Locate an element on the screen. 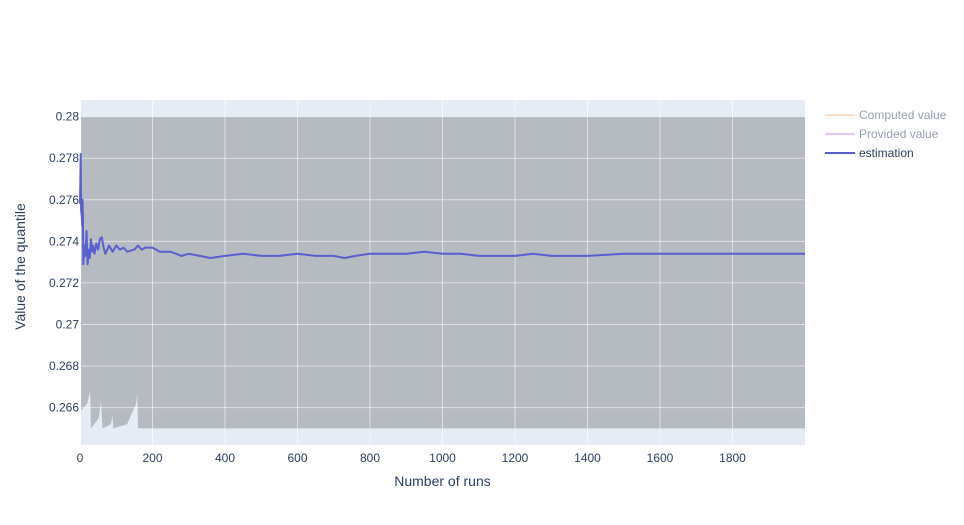 The width and height of the screenshot is (964, 525). y-axis-ticks: 0.266 0.268 0.27 0.272 0.274 0.276 0.278 0.28 is located at coordinates (64, 262).